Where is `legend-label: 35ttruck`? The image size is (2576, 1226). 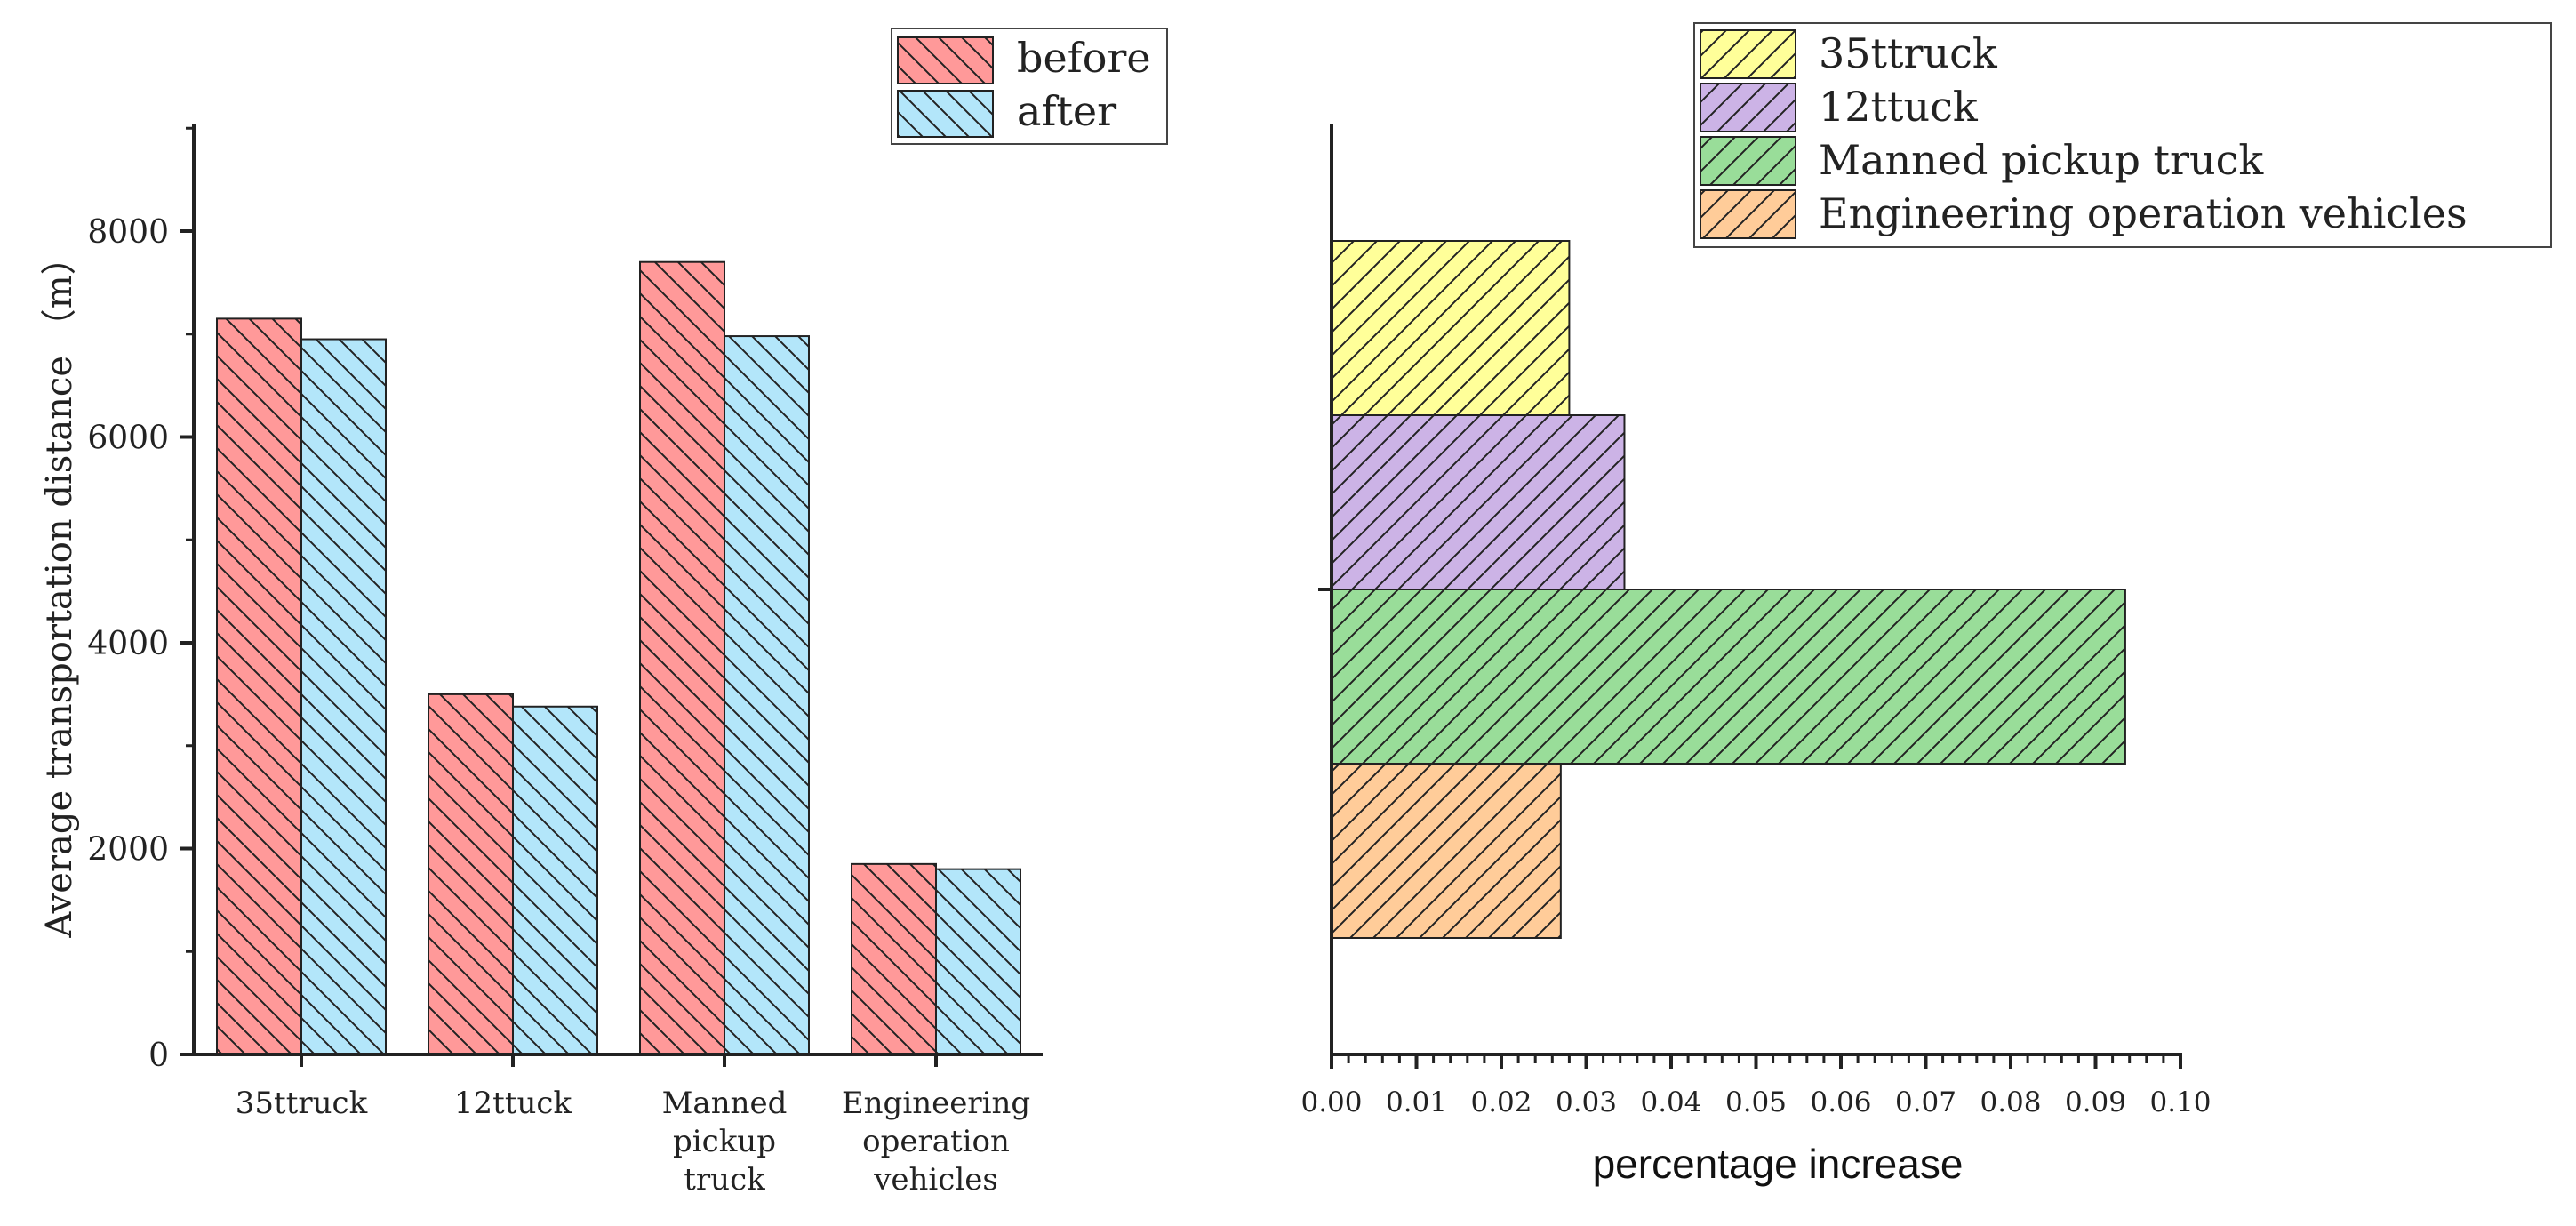
legend-label: 35ttruck is located at coordinates (1908, 53).